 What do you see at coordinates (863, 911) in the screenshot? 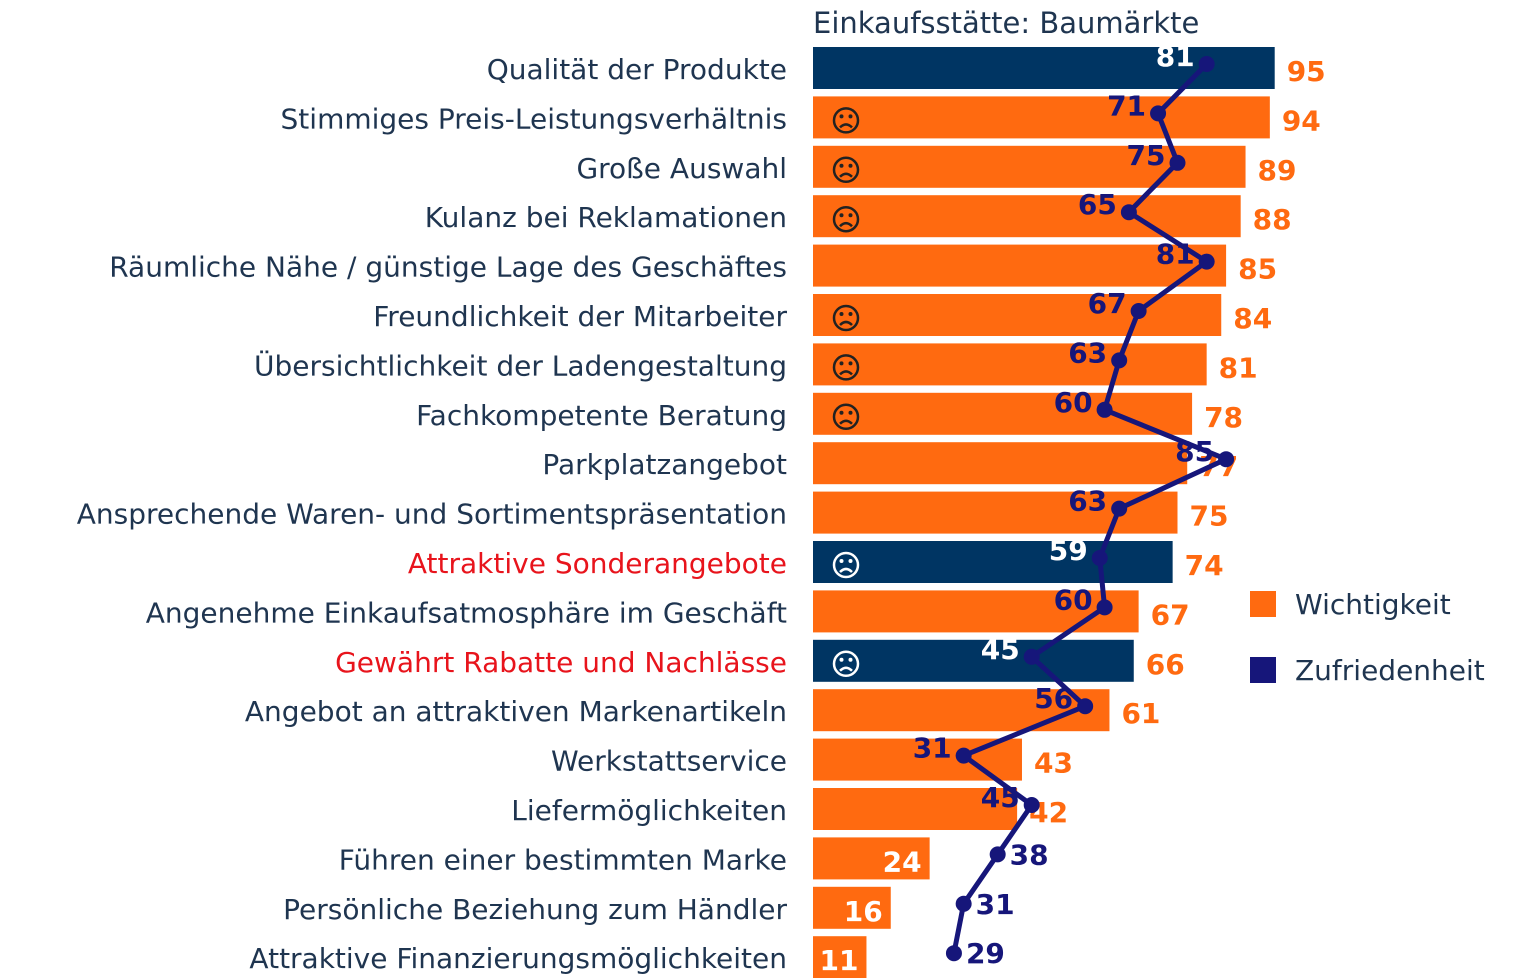
I see `value-label: 16` at bounding box center [863, 911].